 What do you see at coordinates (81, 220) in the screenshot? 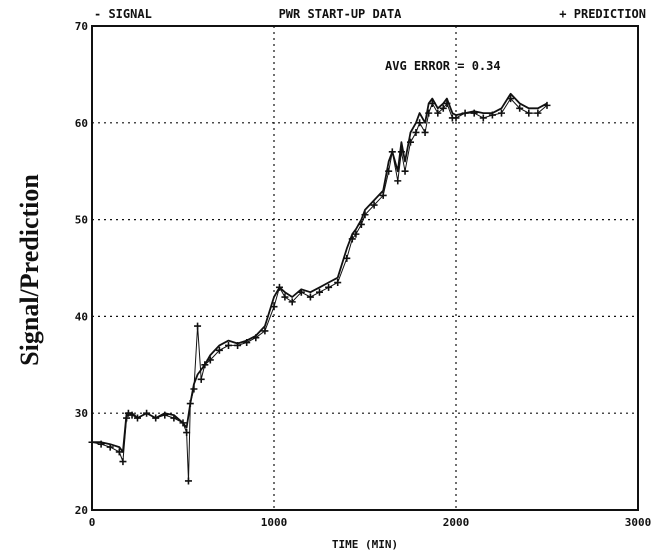
I see `y-tick-label: 50` at bounding box center [81, 220].